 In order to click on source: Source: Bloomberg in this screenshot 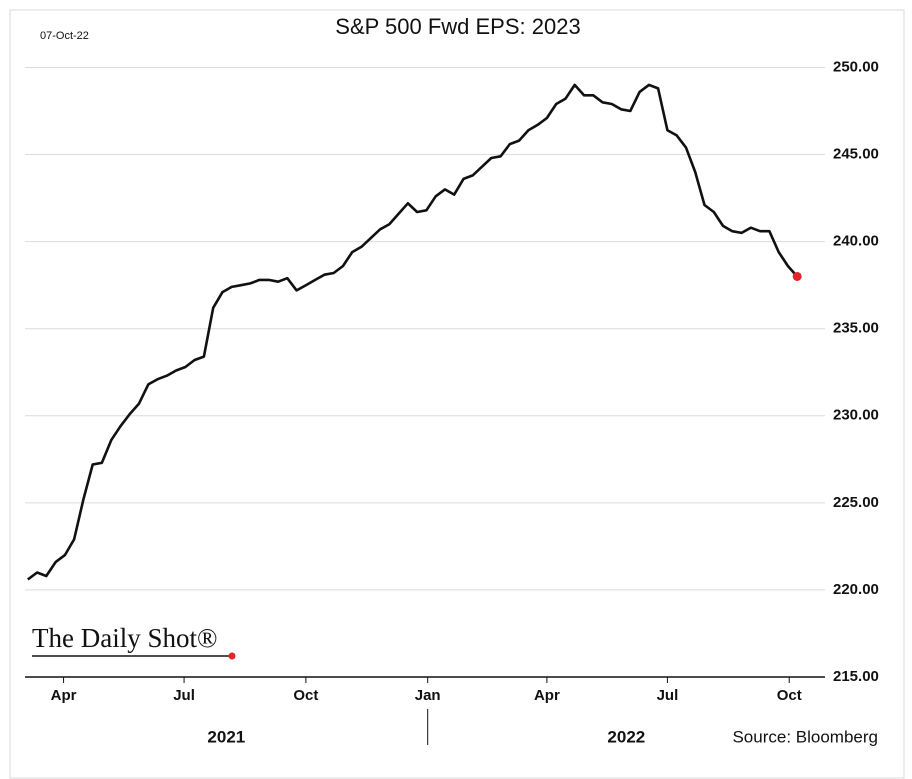, I will do `click(805, 736)`.